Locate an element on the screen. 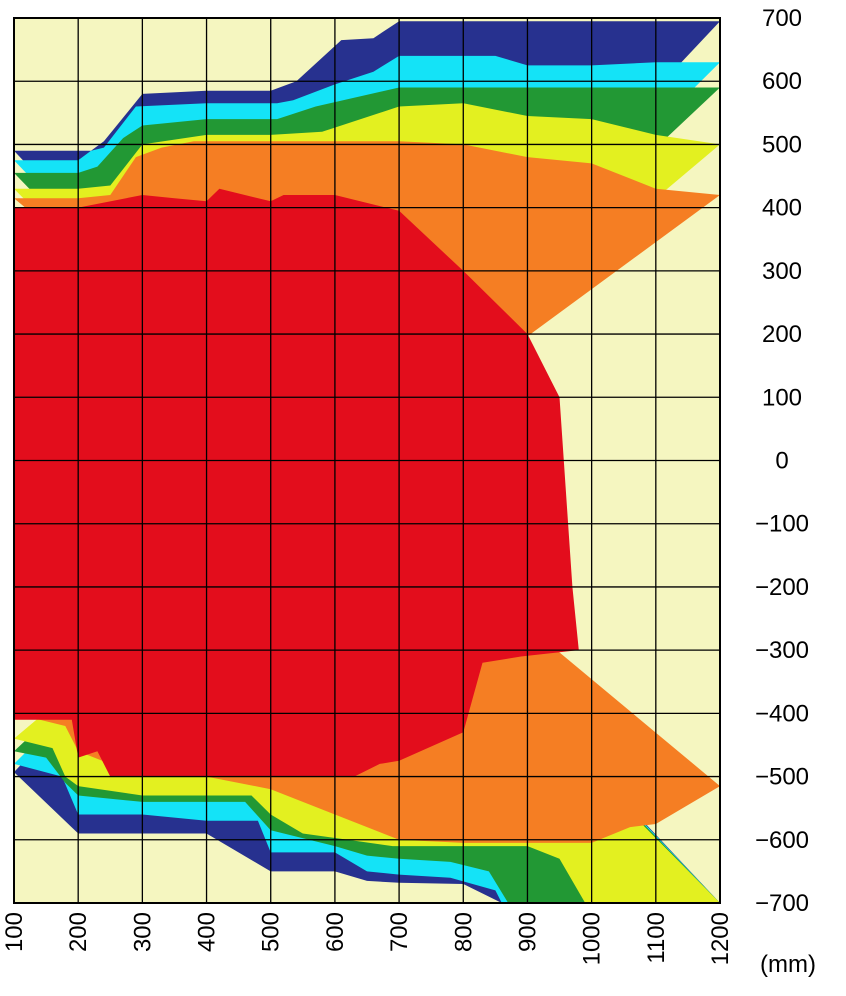 The width and height of the screenshot is (846, 996). y-tick-label: 100 is located at coordinates (782, 397).